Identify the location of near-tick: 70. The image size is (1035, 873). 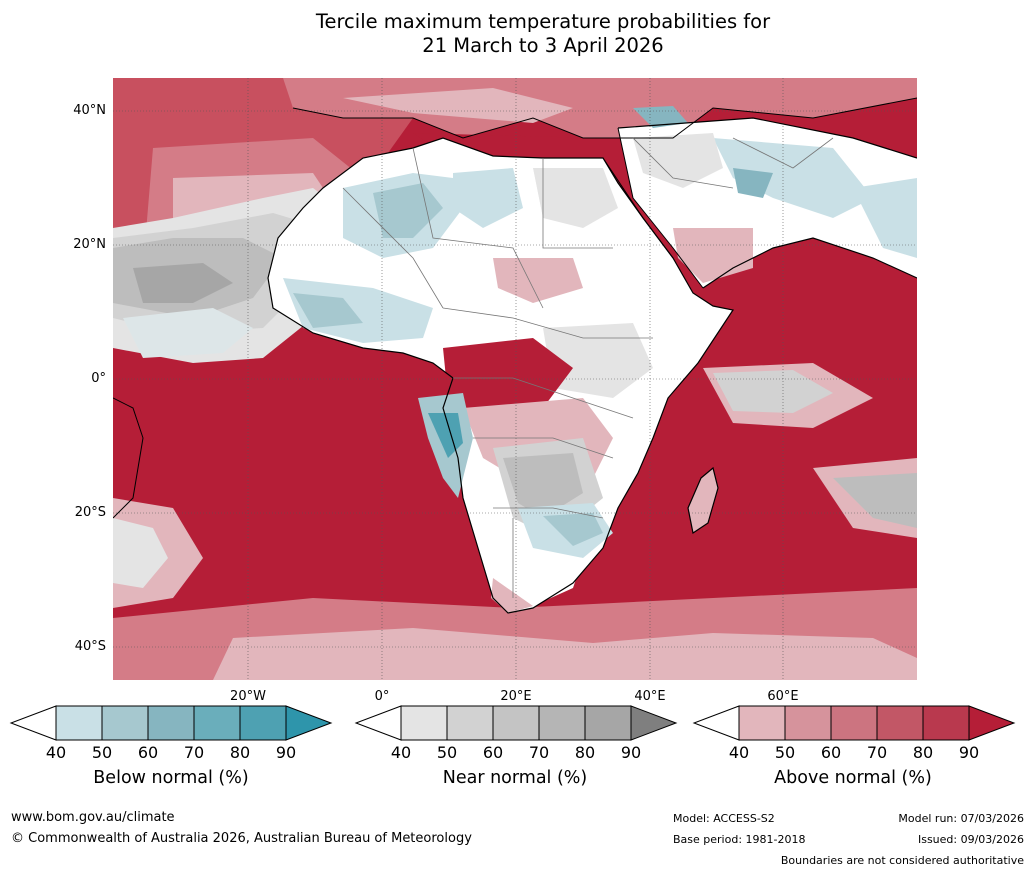
(539, 752).